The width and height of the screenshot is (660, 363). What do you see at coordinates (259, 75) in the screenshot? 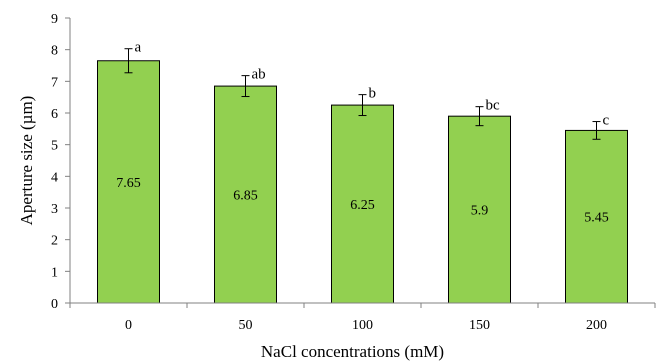
I see `significance-letter: ab` at bounding box center [259, 75].